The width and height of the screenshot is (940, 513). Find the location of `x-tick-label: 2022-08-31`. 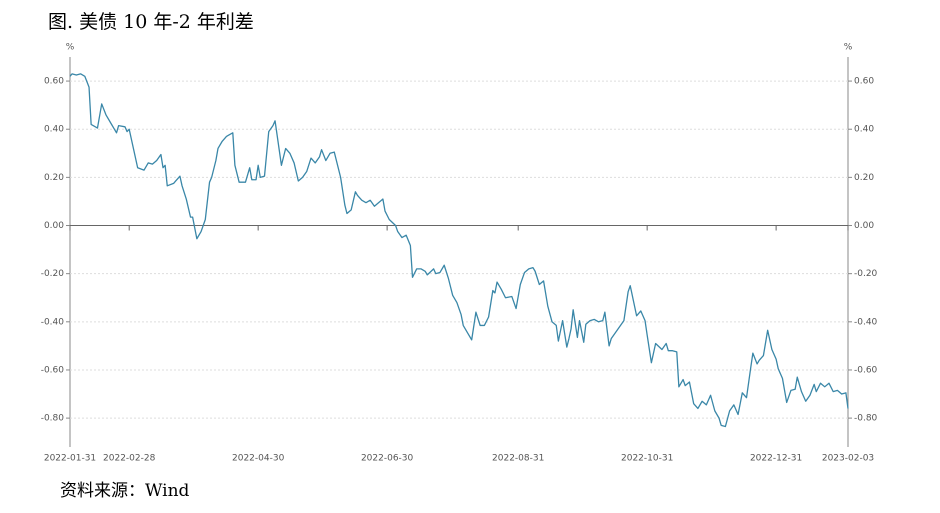

x-tick-label: 2022-08-31 is located at coordinates (518, 459).